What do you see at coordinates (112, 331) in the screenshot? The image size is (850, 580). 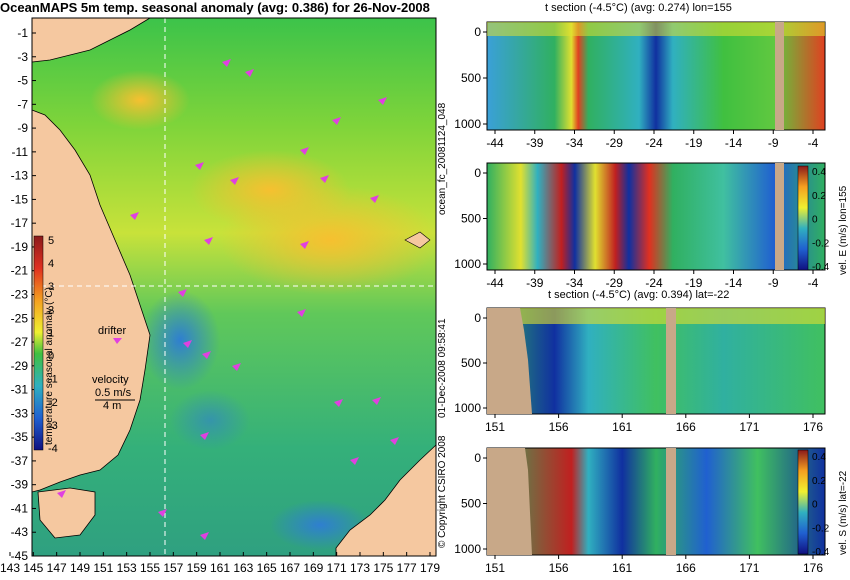 I see `drifter-legend-label: drifter` at bounding box center [112, 331].